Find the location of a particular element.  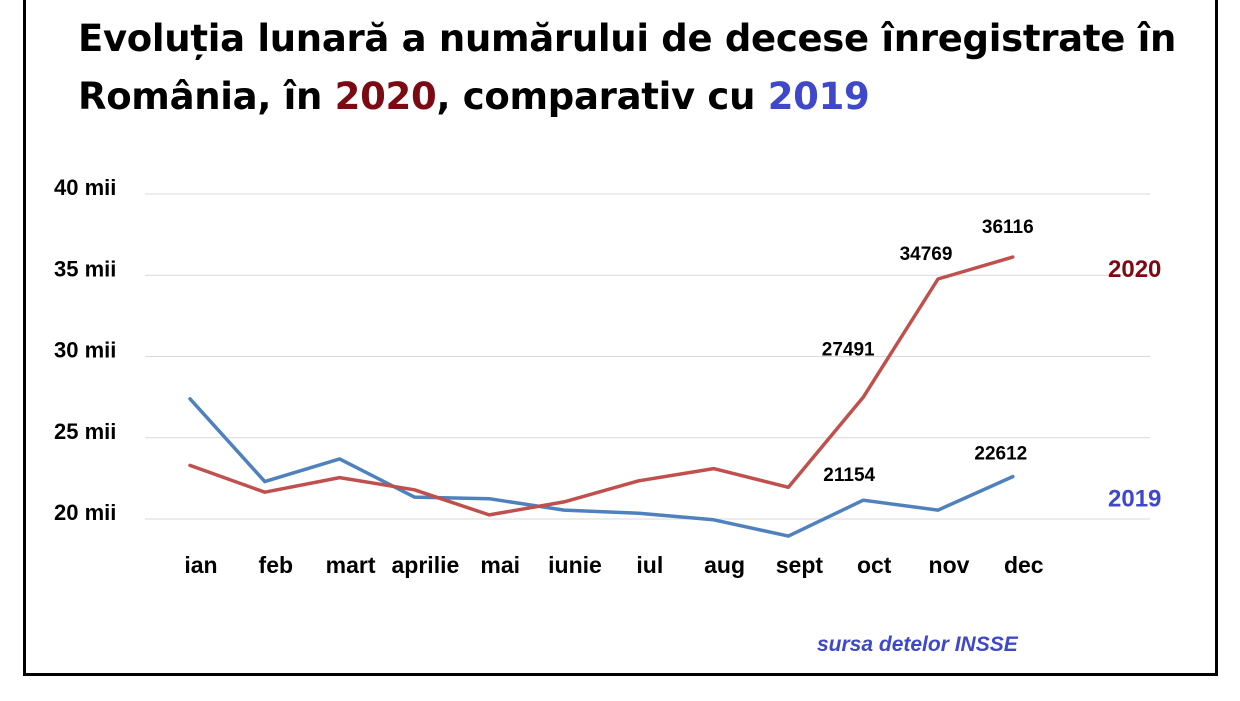

source-note: sursa detelor INSSE is located at coordinates (917, 644).